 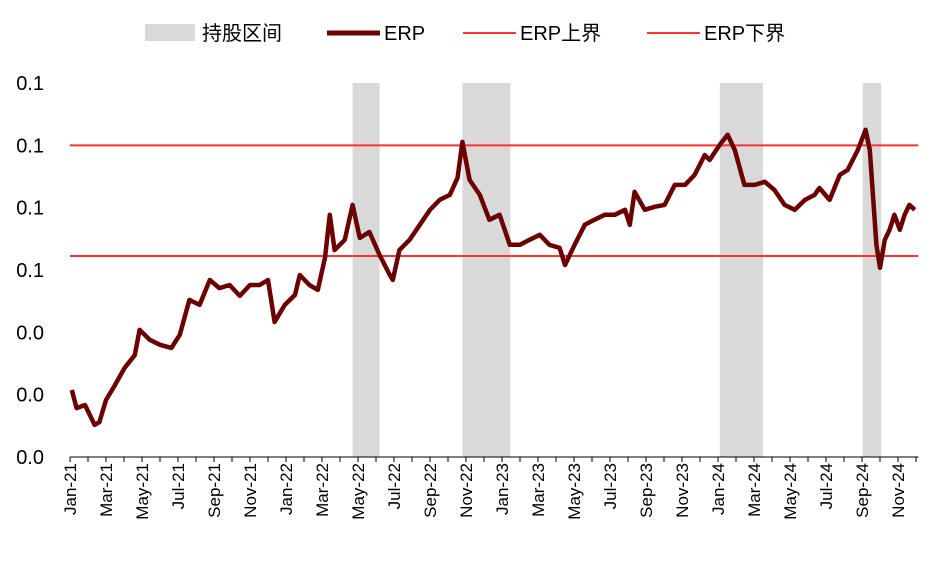 What do you see at coordinates (322, 490) in the screenshot?
I see `x-tick-label: Mar-22` at bounding box center [322, 490].